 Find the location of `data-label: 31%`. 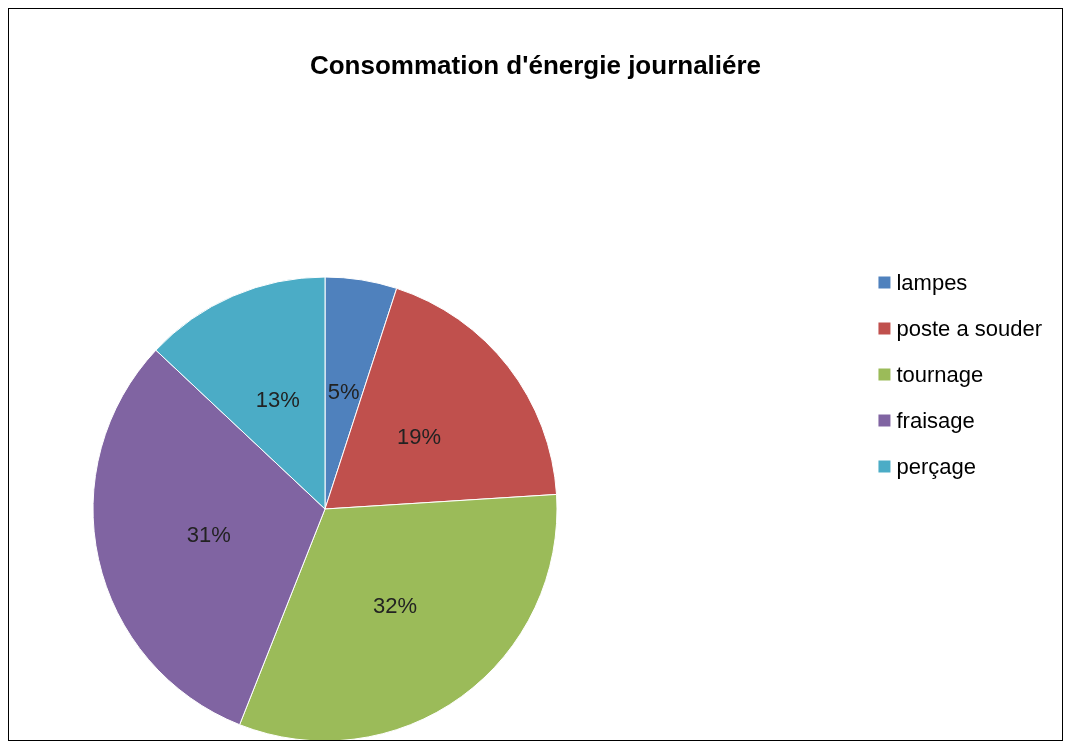

data-label: 31% is located at coordinates (208, 535).